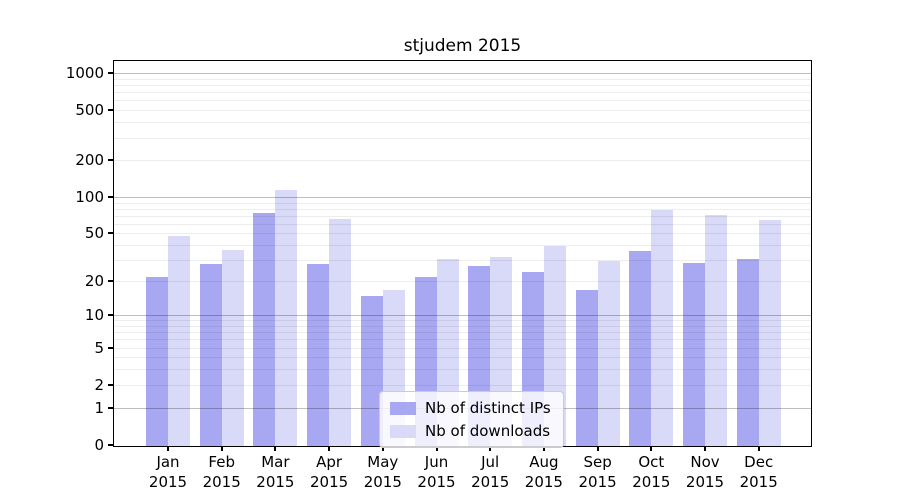  I want to click on y-axis-tick-label: 500, so click(89, 110).